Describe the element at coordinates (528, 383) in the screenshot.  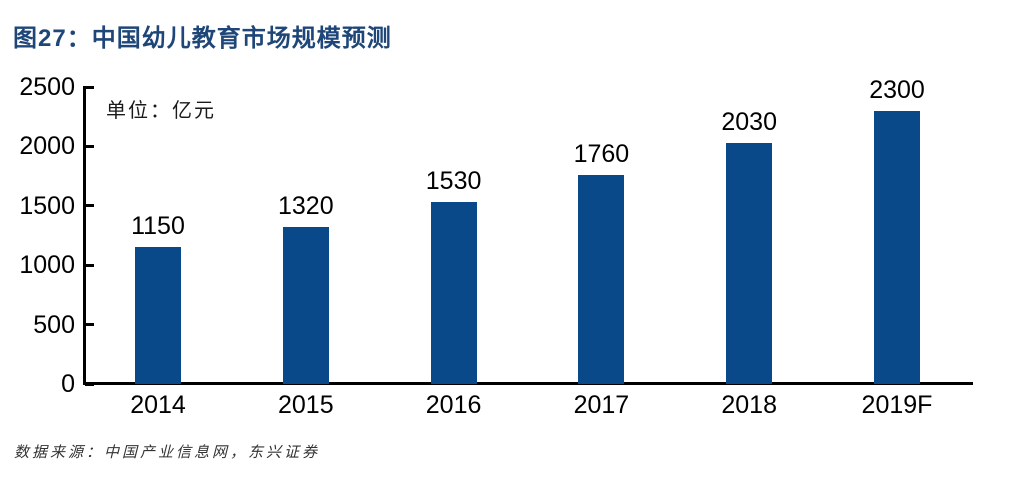
I see `x-axis-line` at that location.